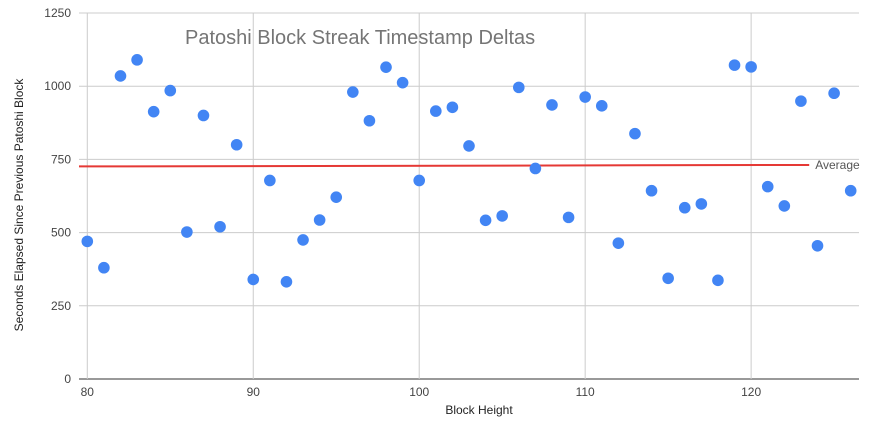 Image resolution: width=871 pixels, height=423 pixels. Describe the element at coordinates (419, 392) in the screenshot. I see `x-tick-label: 100` at that location.